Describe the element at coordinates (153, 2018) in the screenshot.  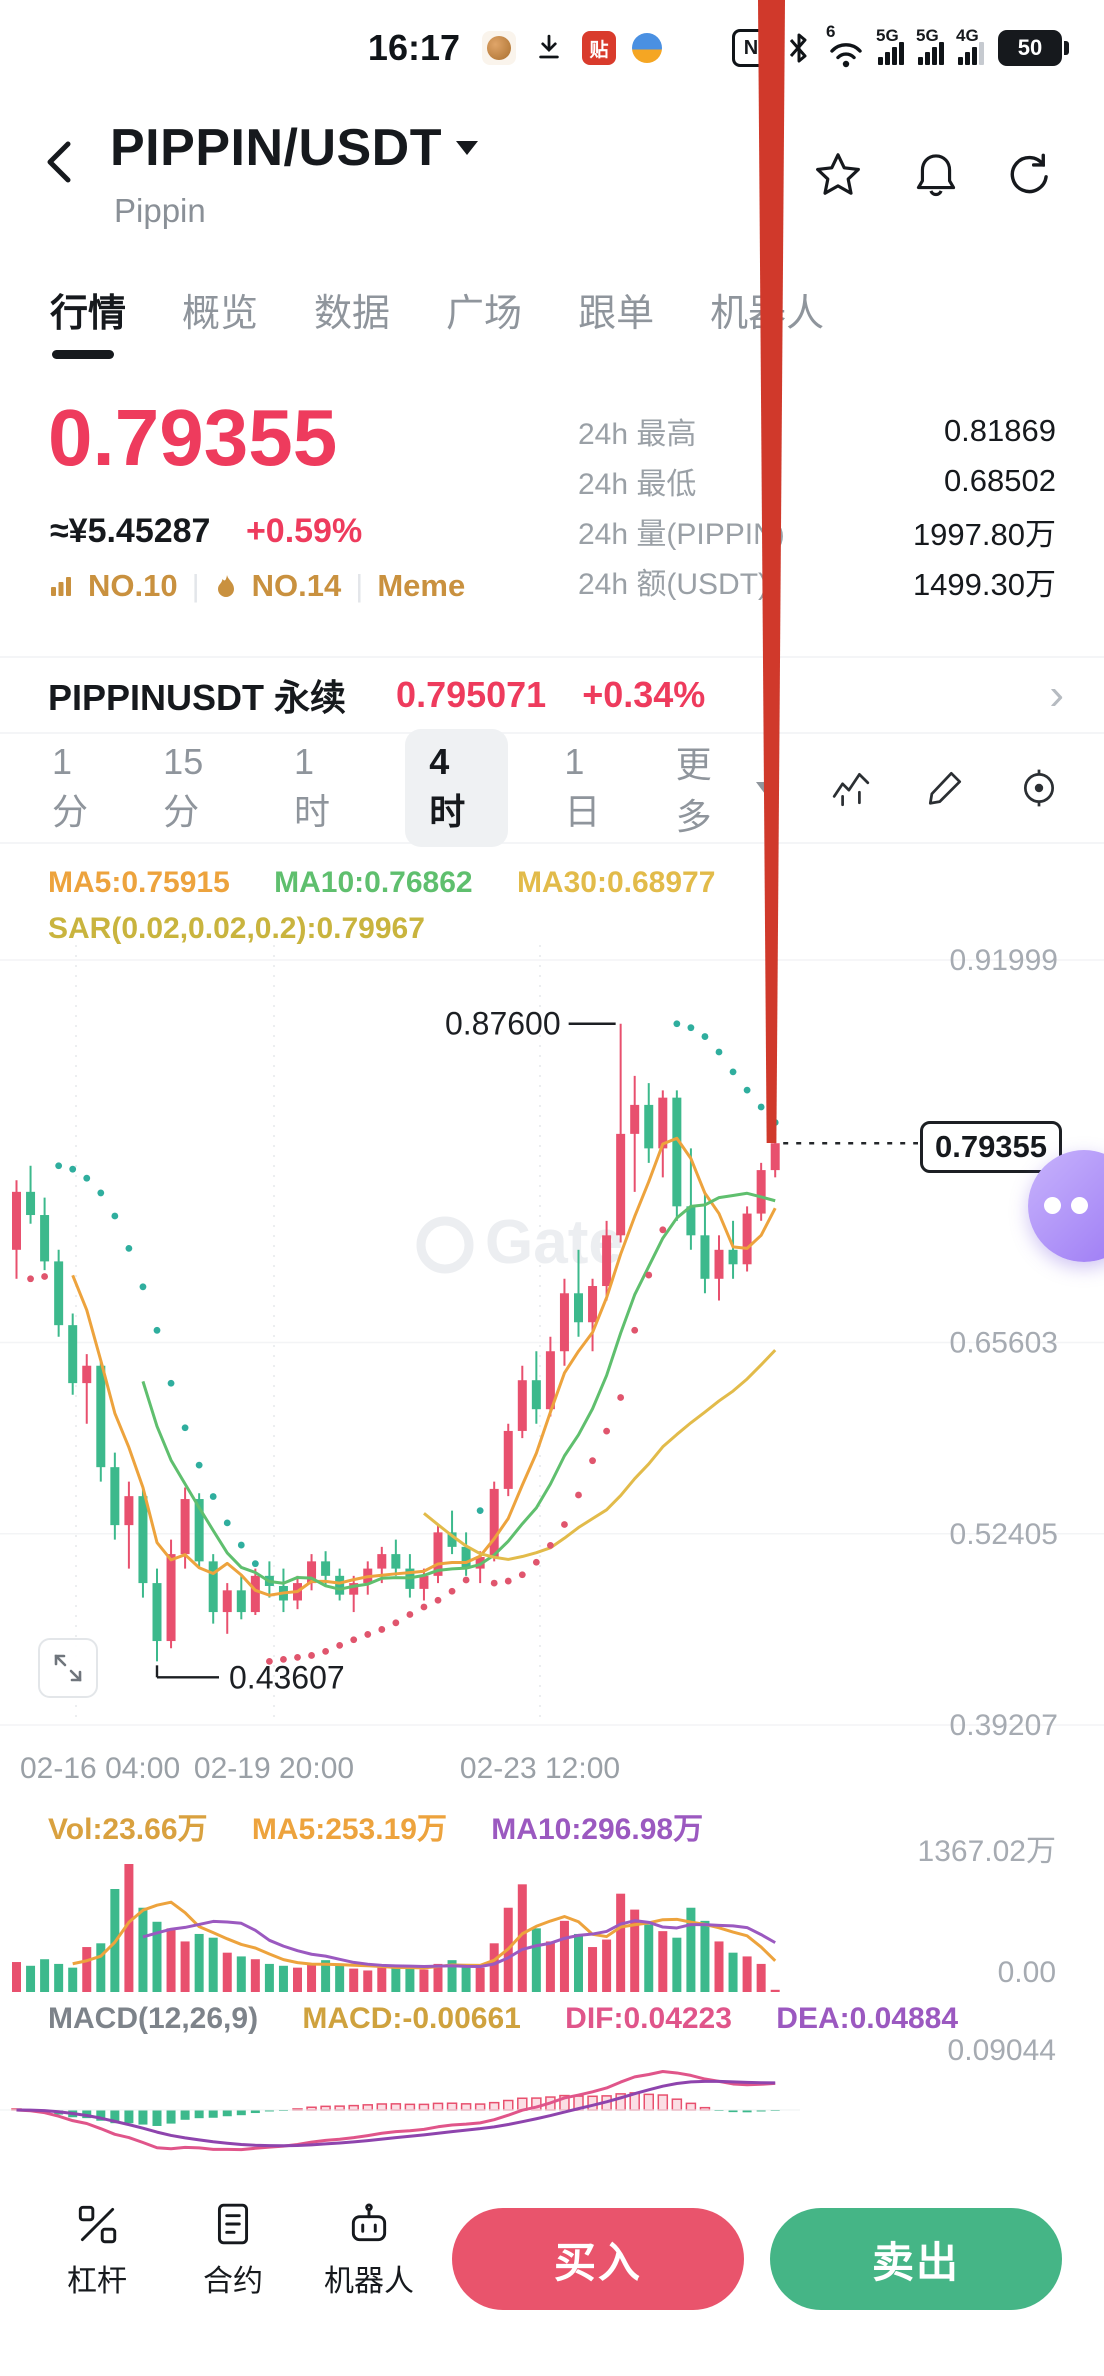
I see `macd-title: MACD(12,26,9)` at that location.